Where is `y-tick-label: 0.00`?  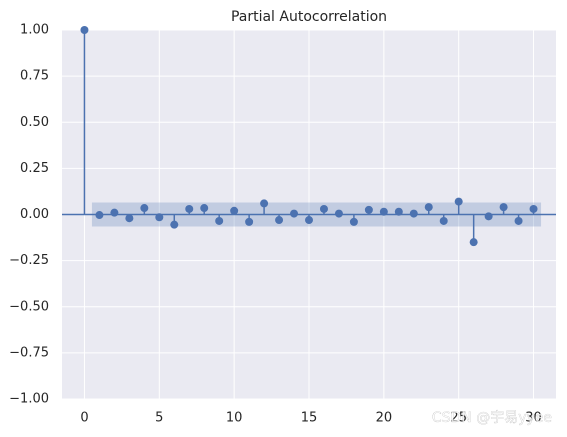
y-tick-label: 0.00 is located at coordinates (34, 214).